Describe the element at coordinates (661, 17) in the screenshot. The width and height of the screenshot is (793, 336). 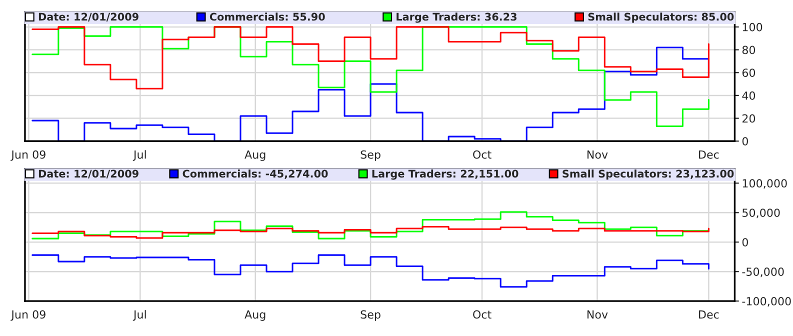
I see `legend-label: Small Speculators: 85.00` at that location.